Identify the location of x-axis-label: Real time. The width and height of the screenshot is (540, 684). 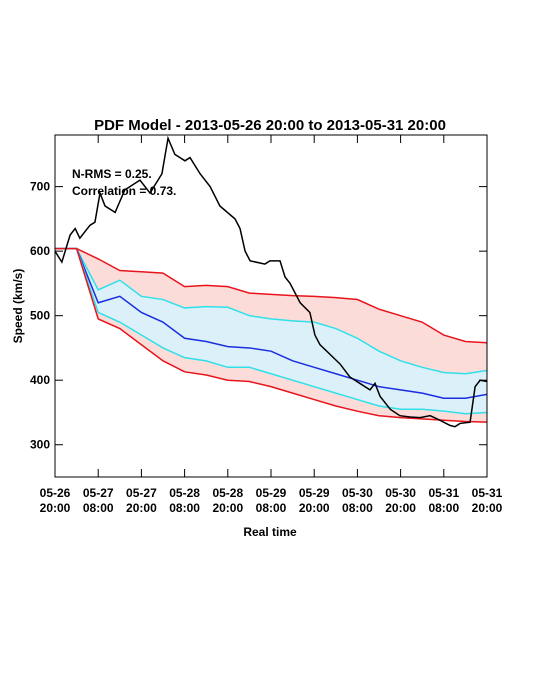
(270, 532).